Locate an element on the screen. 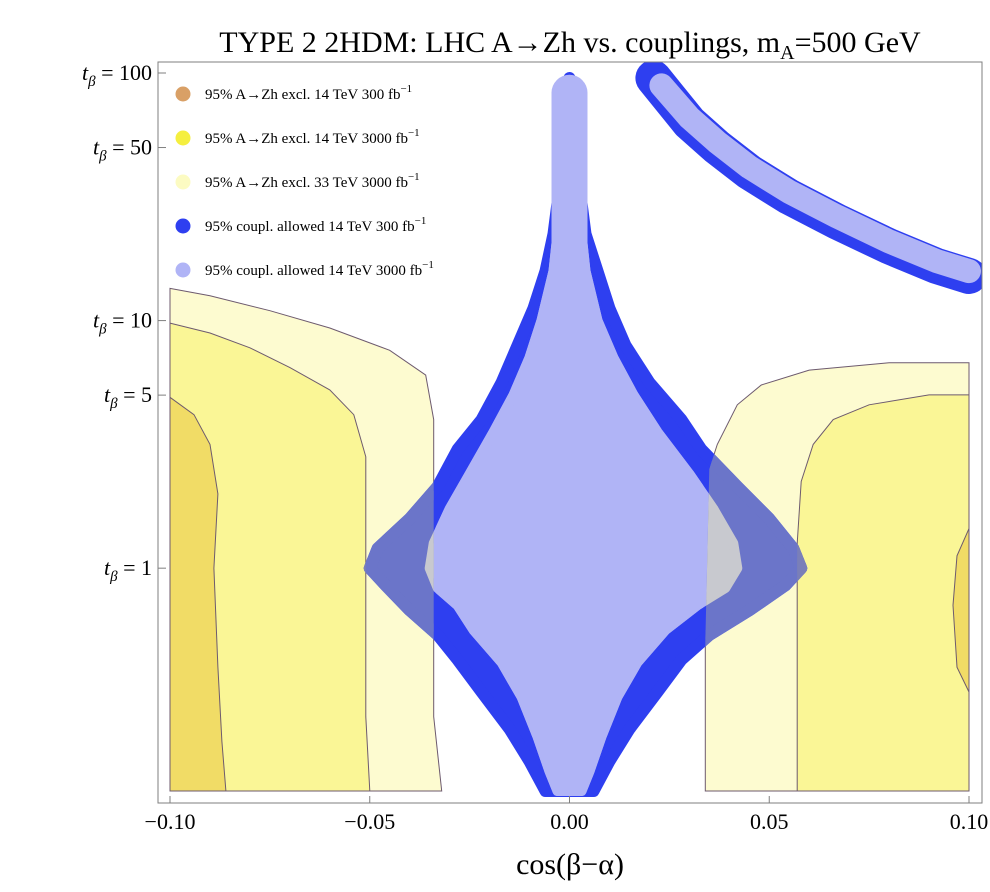  y-tick-label: tβ = 1 is located at coordinates (128, 570).